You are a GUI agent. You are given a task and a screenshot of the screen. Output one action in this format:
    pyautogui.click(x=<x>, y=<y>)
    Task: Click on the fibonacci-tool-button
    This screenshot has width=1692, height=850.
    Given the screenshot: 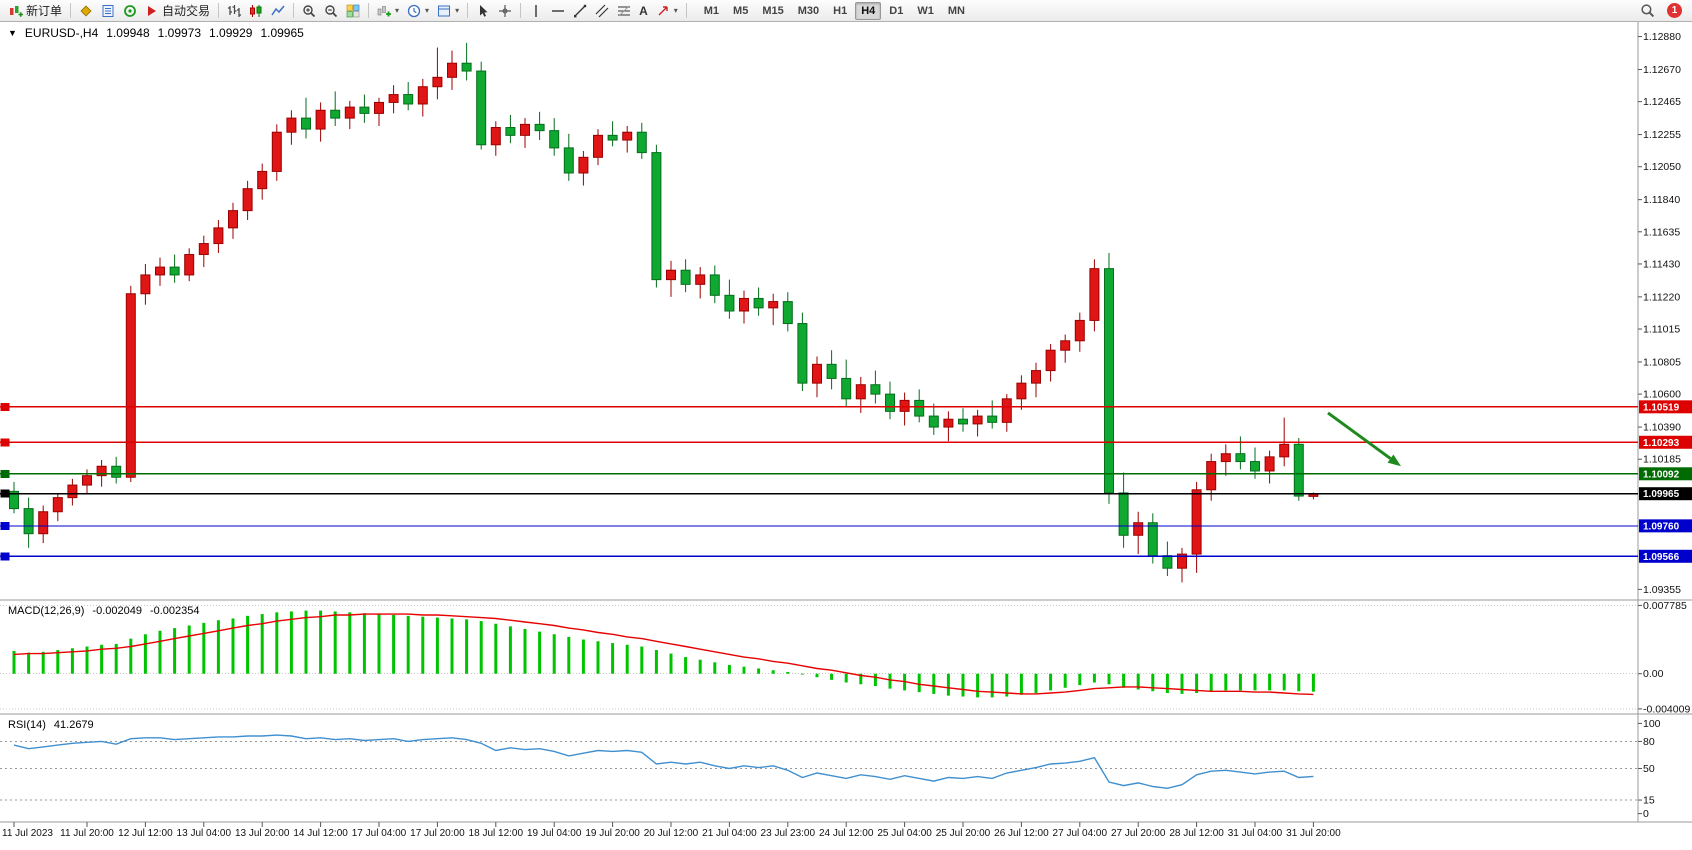 What is the action you would take?
    pyautogui.click(x=624, y=10)
    